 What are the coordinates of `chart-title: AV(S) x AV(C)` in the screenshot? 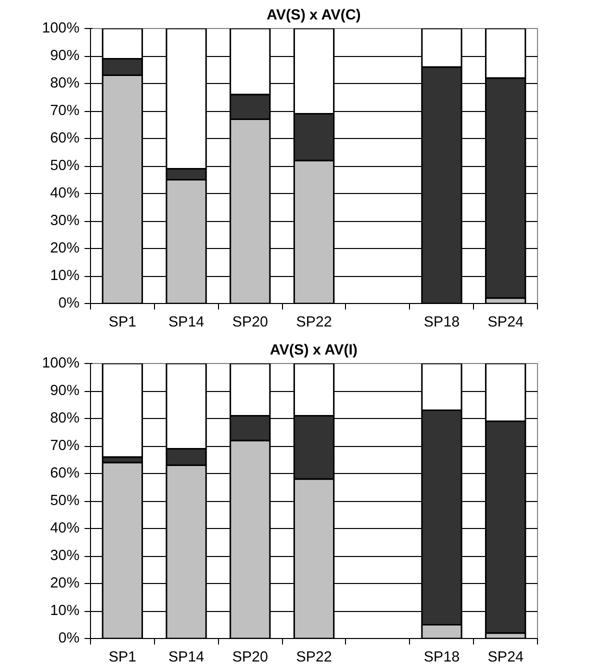 It's located at (313, 16).